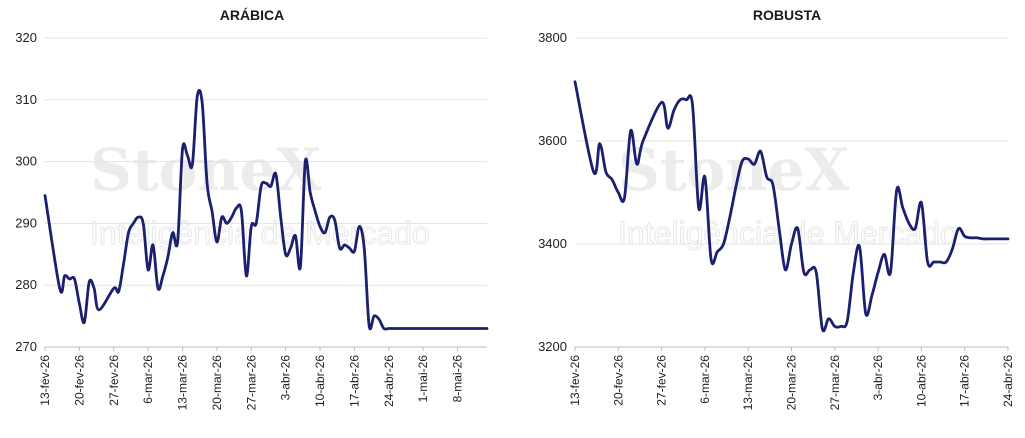 Image resolution: width=1025 pixels, height=438 pixels. I want to click on robusta-x-tick-label: 24-abr-26, so click(1008, 381).